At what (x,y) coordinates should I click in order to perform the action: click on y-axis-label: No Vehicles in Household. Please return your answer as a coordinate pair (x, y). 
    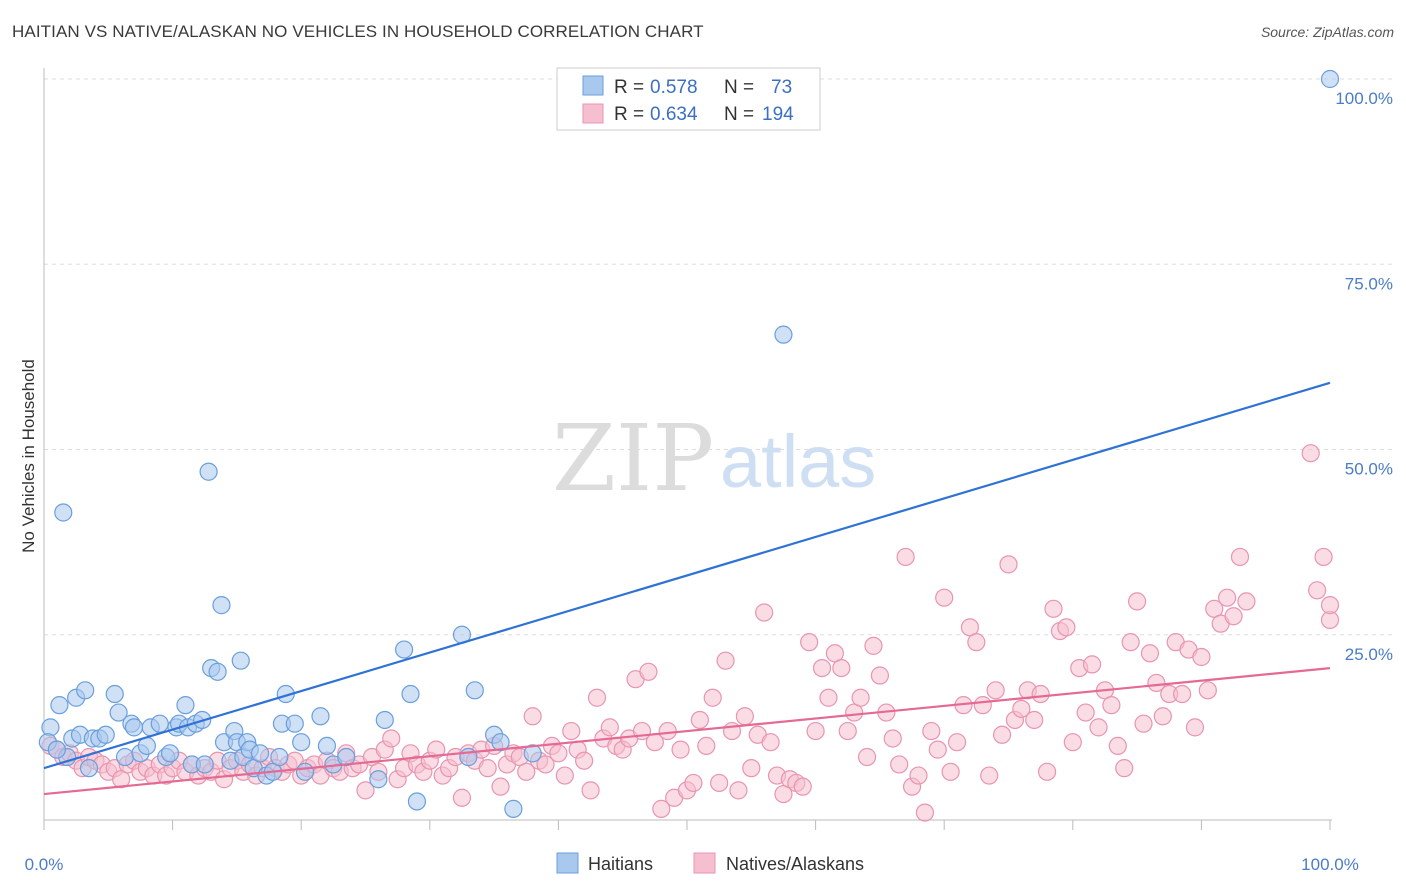
    Looking at the image, I should click on (28, 456).